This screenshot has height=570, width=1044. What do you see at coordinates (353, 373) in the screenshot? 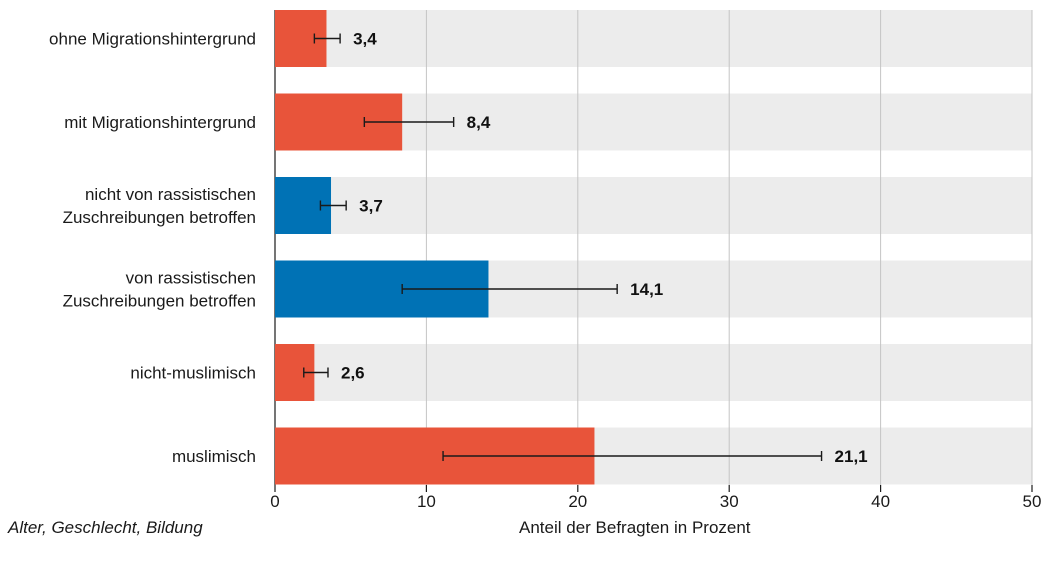
I see `data-label: 2,6` at bounding box center [353, 373].